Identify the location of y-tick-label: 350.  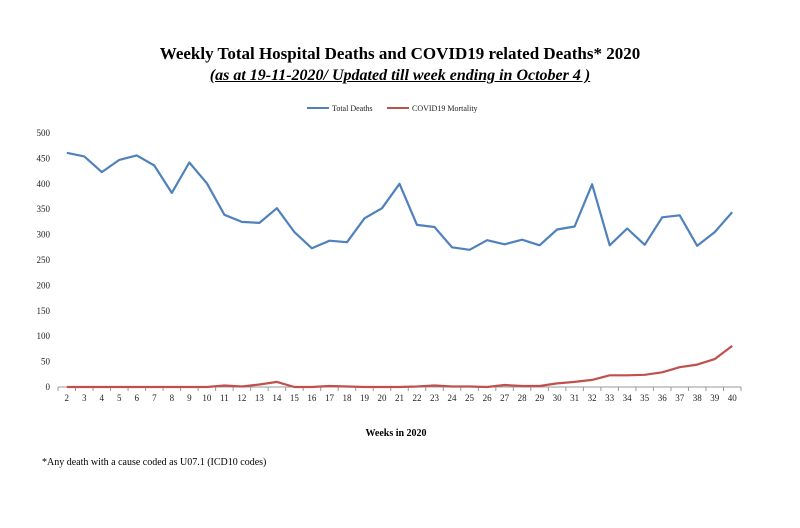
(44, 209).